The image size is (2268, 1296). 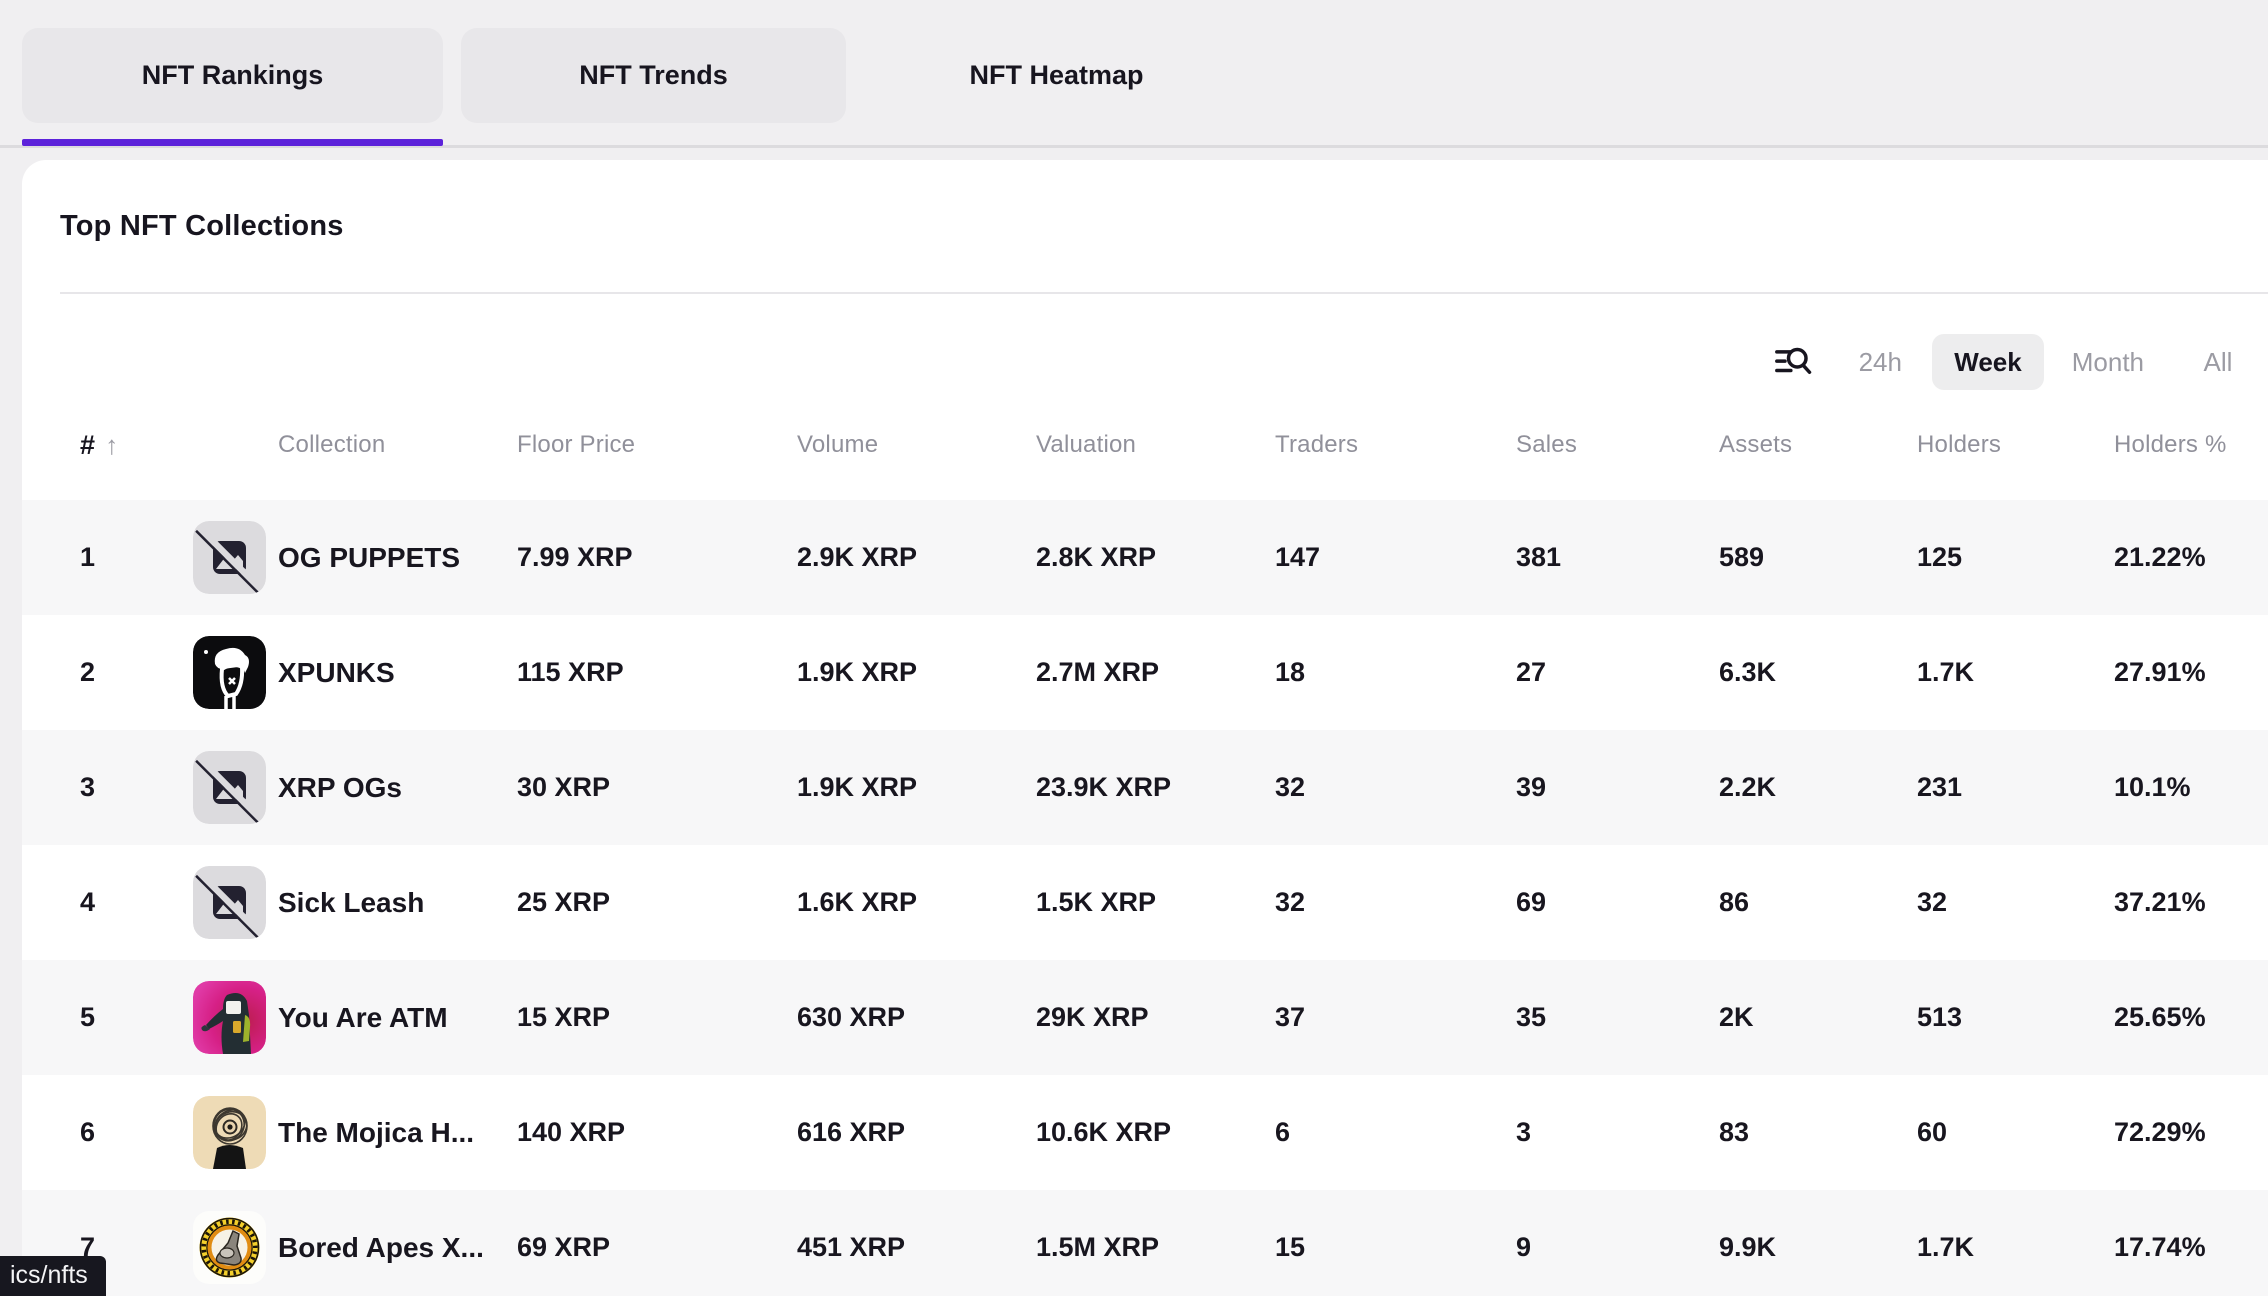 I want to click on collection-name: OG PUPPETS, so click(x=369, y=557).